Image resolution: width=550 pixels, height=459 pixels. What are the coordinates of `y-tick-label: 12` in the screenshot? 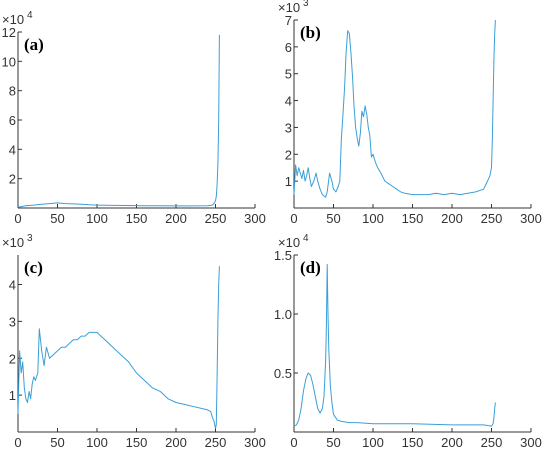 It's located at (9, 32).